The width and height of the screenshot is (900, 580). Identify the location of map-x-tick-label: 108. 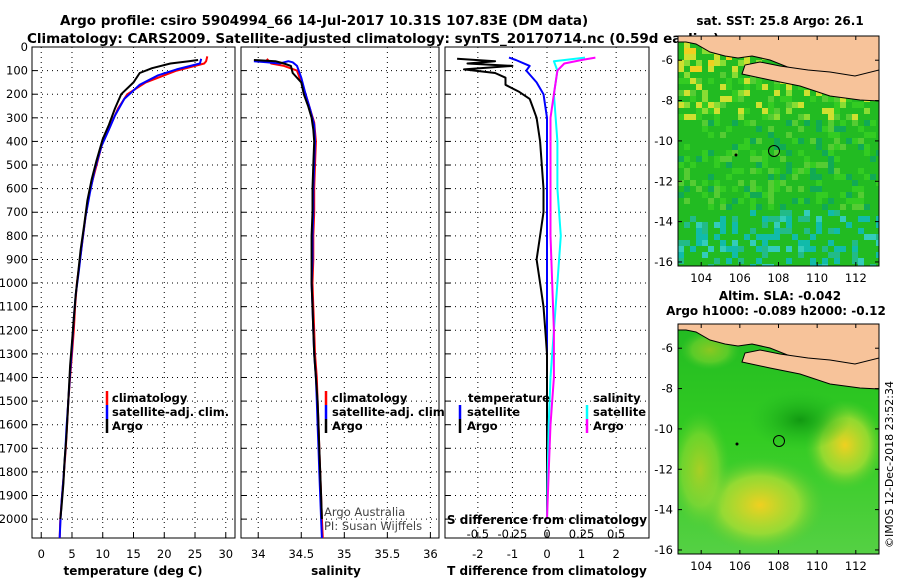
(779, 566).